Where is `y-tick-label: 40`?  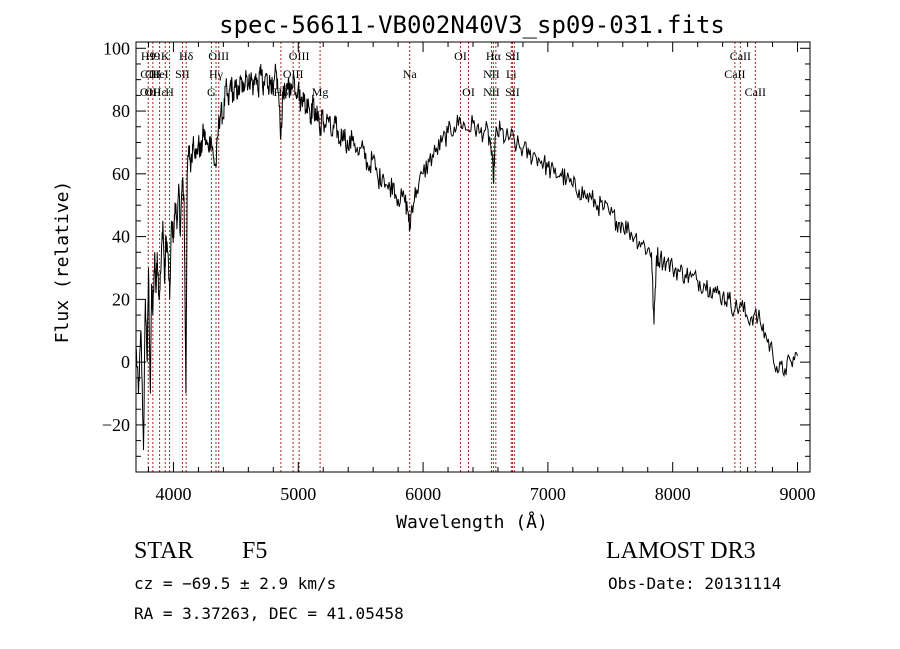
y-tick-label: 40 is located at coordinates (121, 237).